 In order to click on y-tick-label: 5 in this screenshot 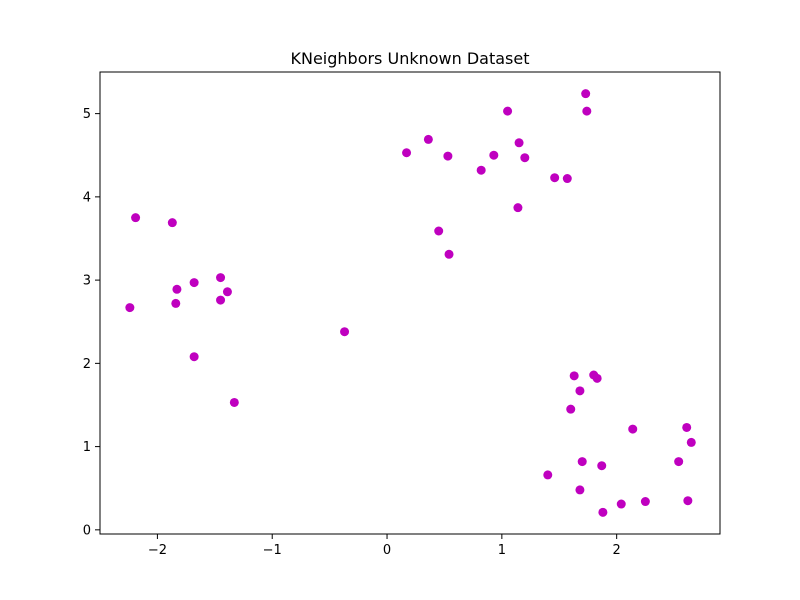, I will do `click(87, 114)`.